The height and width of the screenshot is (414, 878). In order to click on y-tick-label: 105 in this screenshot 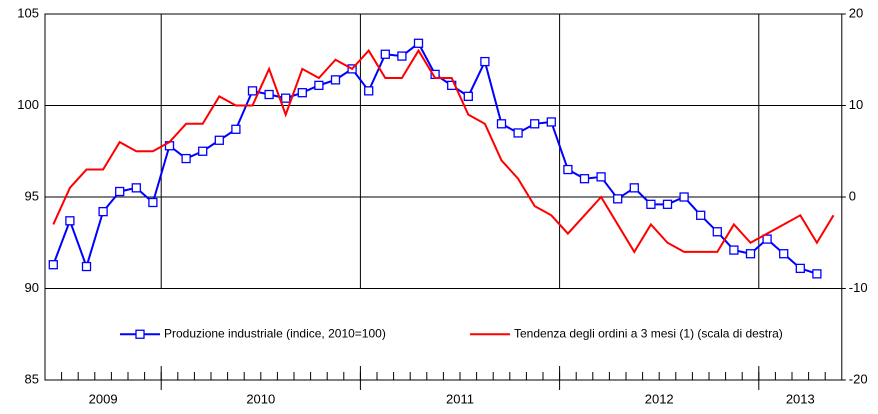, I will do `click(28, 12)`.